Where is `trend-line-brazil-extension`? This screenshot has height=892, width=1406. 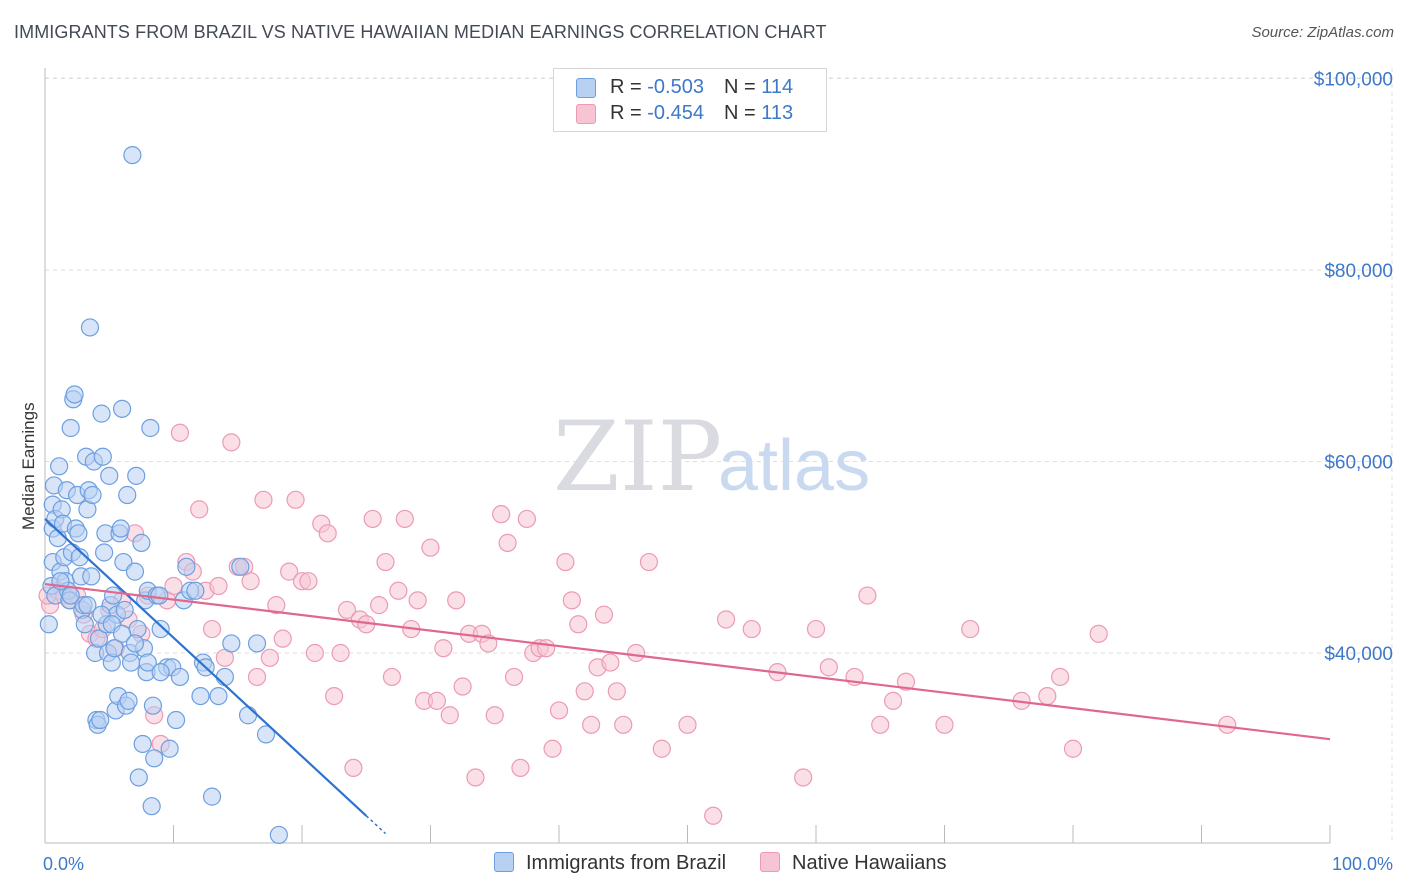
trend-line-brazil-extension is located at coordinates (376, 825).